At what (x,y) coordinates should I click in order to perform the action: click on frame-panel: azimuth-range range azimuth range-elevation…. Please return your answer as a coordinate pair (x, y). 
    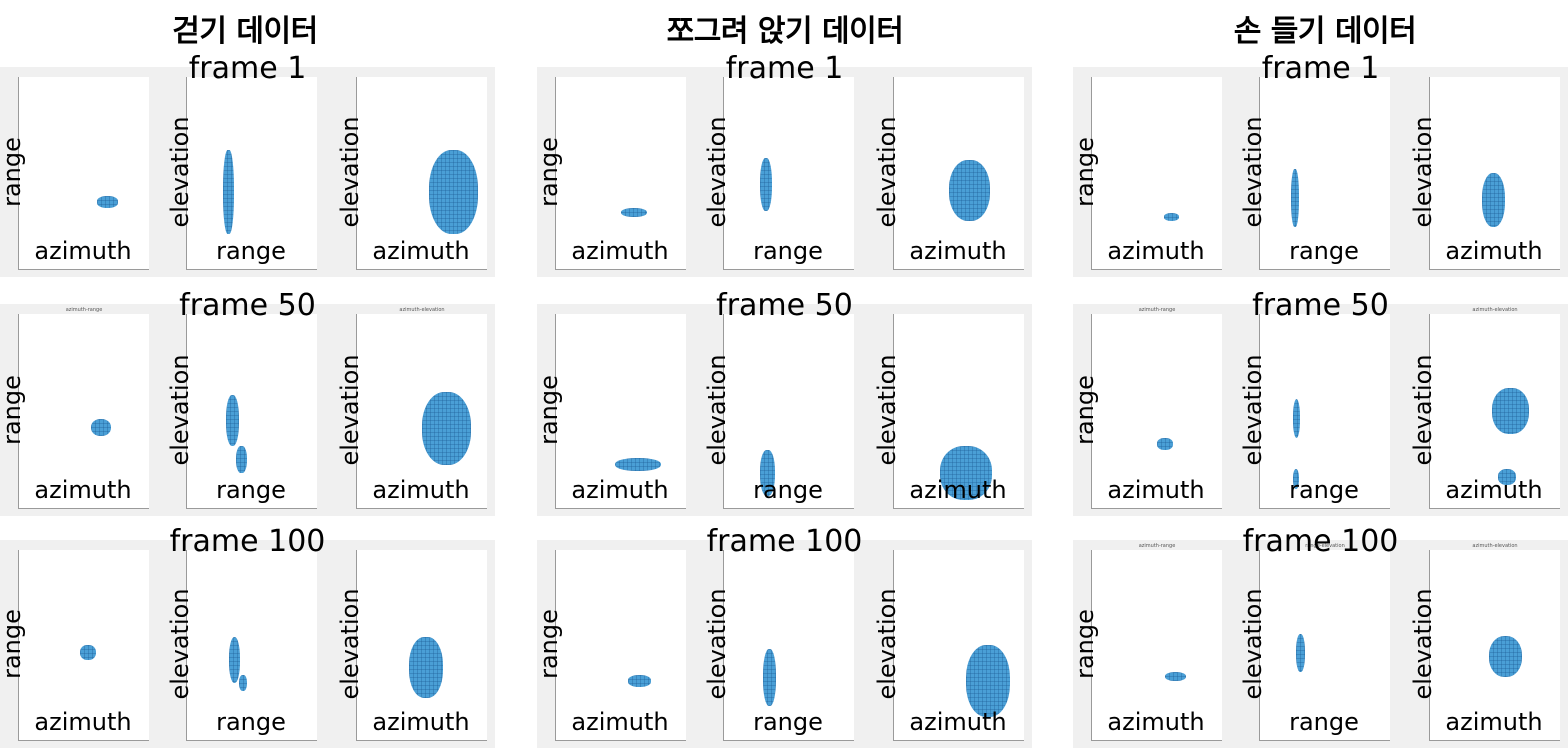
    Looking at the image, I should click on (1319, 636).